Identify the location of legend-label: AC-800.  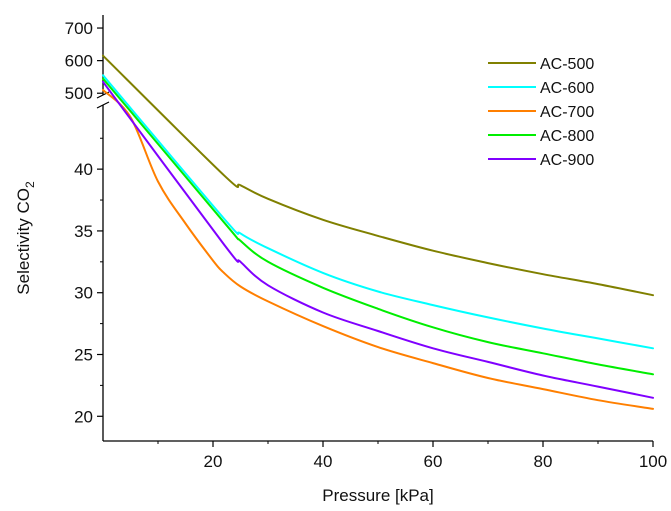
(567, 136).